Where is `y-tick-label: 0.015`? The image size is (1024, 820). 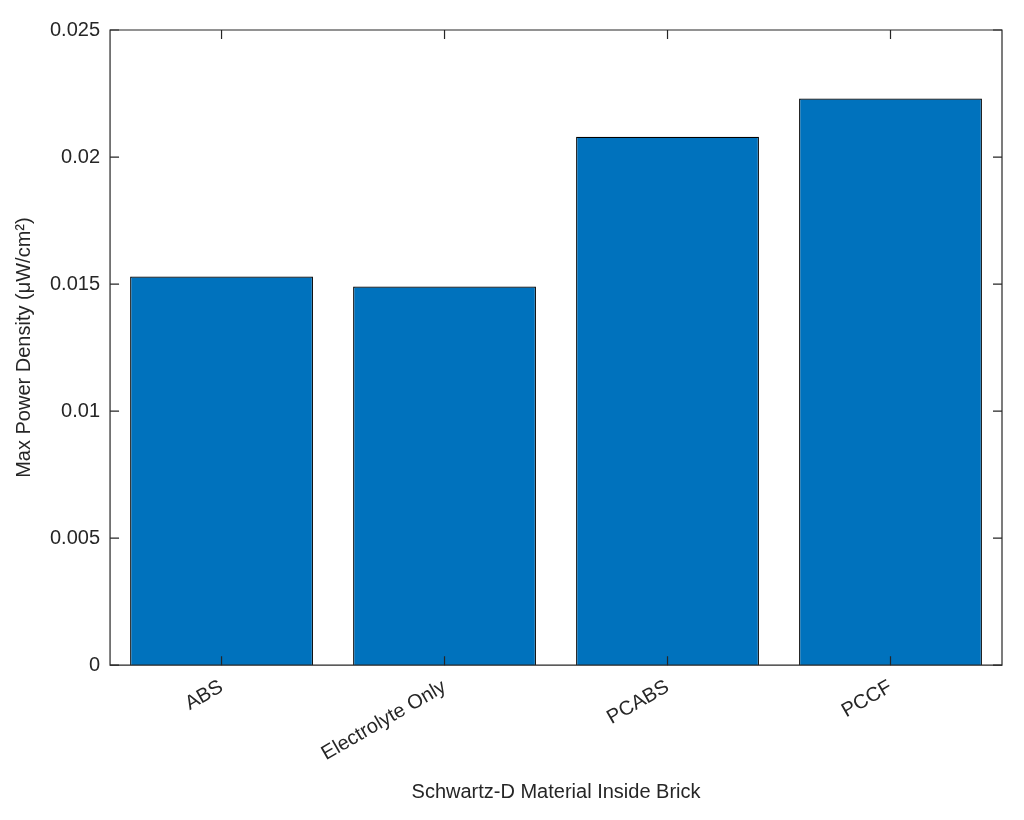 y-tick-label: 0.015 is located at coordinates (75, 282).